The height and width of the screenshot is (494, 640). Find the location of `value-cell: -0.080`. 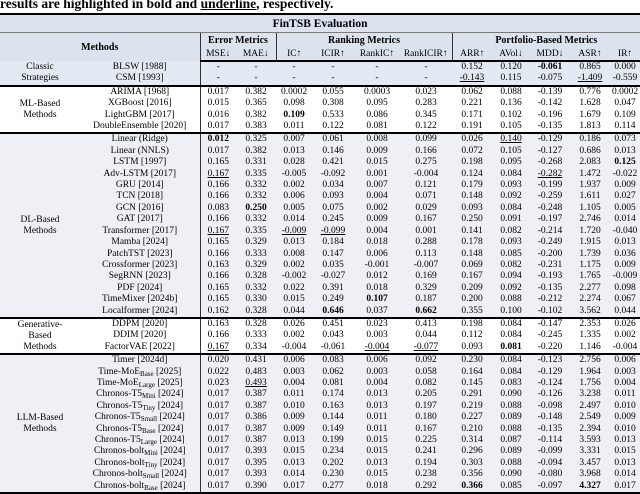

value-cell: -0.080 is located at coordinates (550, 475).